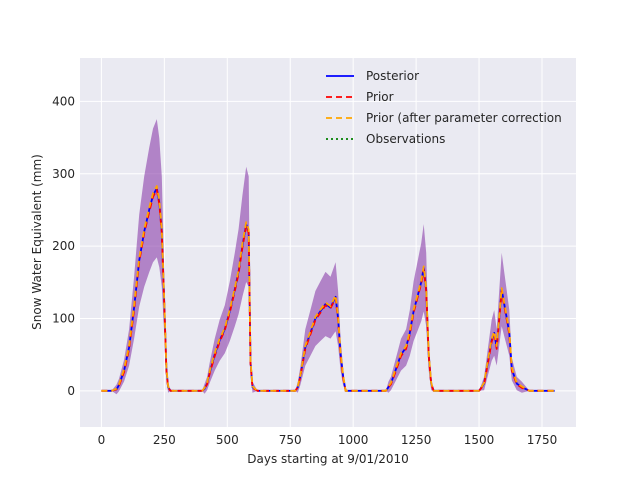 The image size is (640, 480). What do you see at coordinates (327, 459) in the screenshot?
I see `x-axis-label: Days starting at 9/01/2010` at bounding box center [327, 459].